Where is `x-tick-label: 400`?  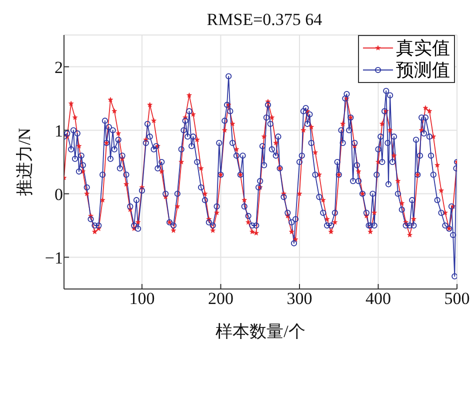 x-tick-label: 400 is located at coordinates (378, 298).